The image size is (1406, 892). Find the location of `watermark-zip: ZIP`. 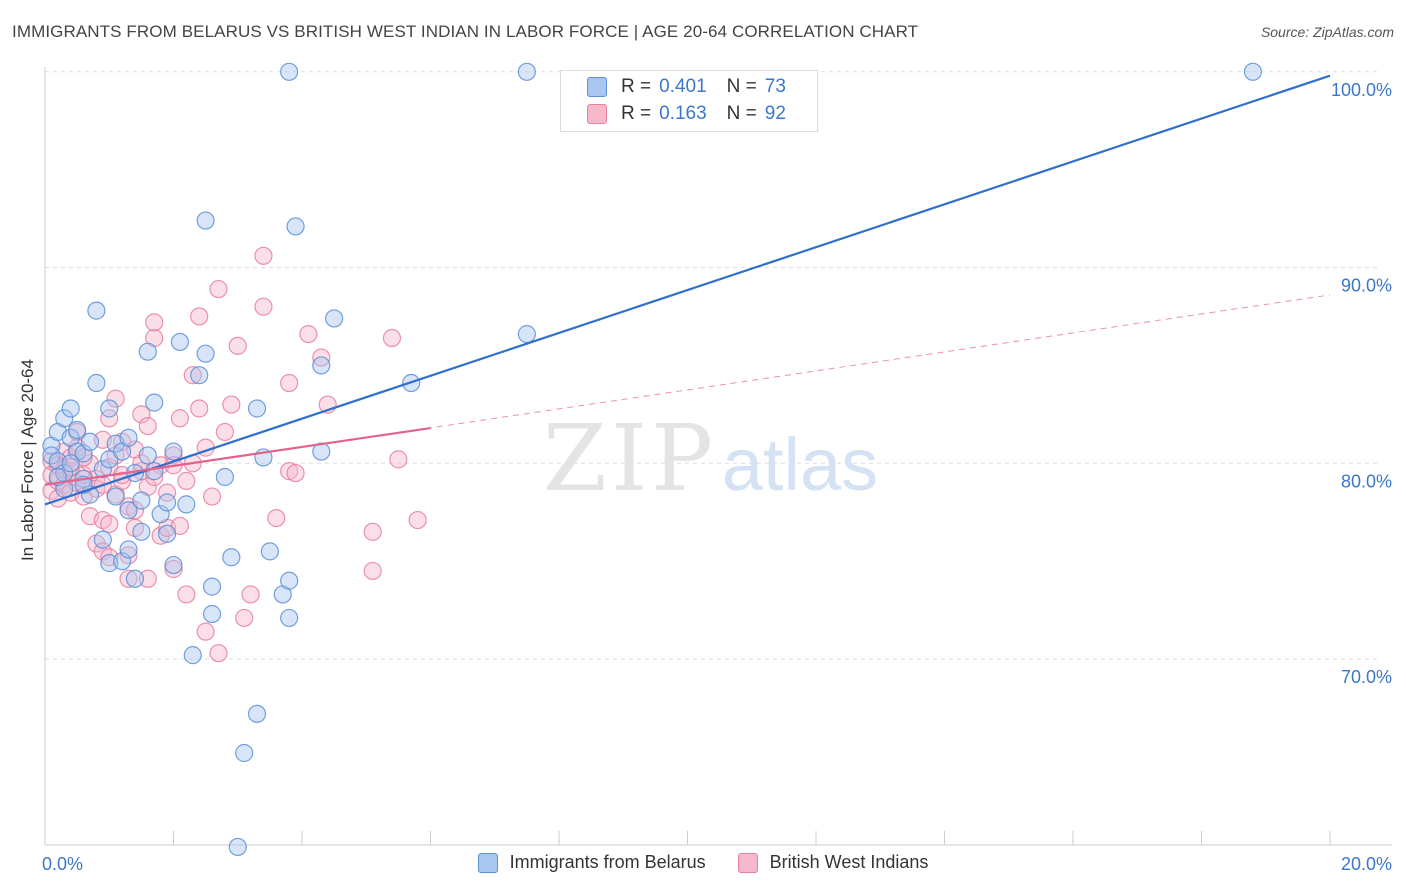

watermark-zip: ZIP is located at coordinates (630, 458).